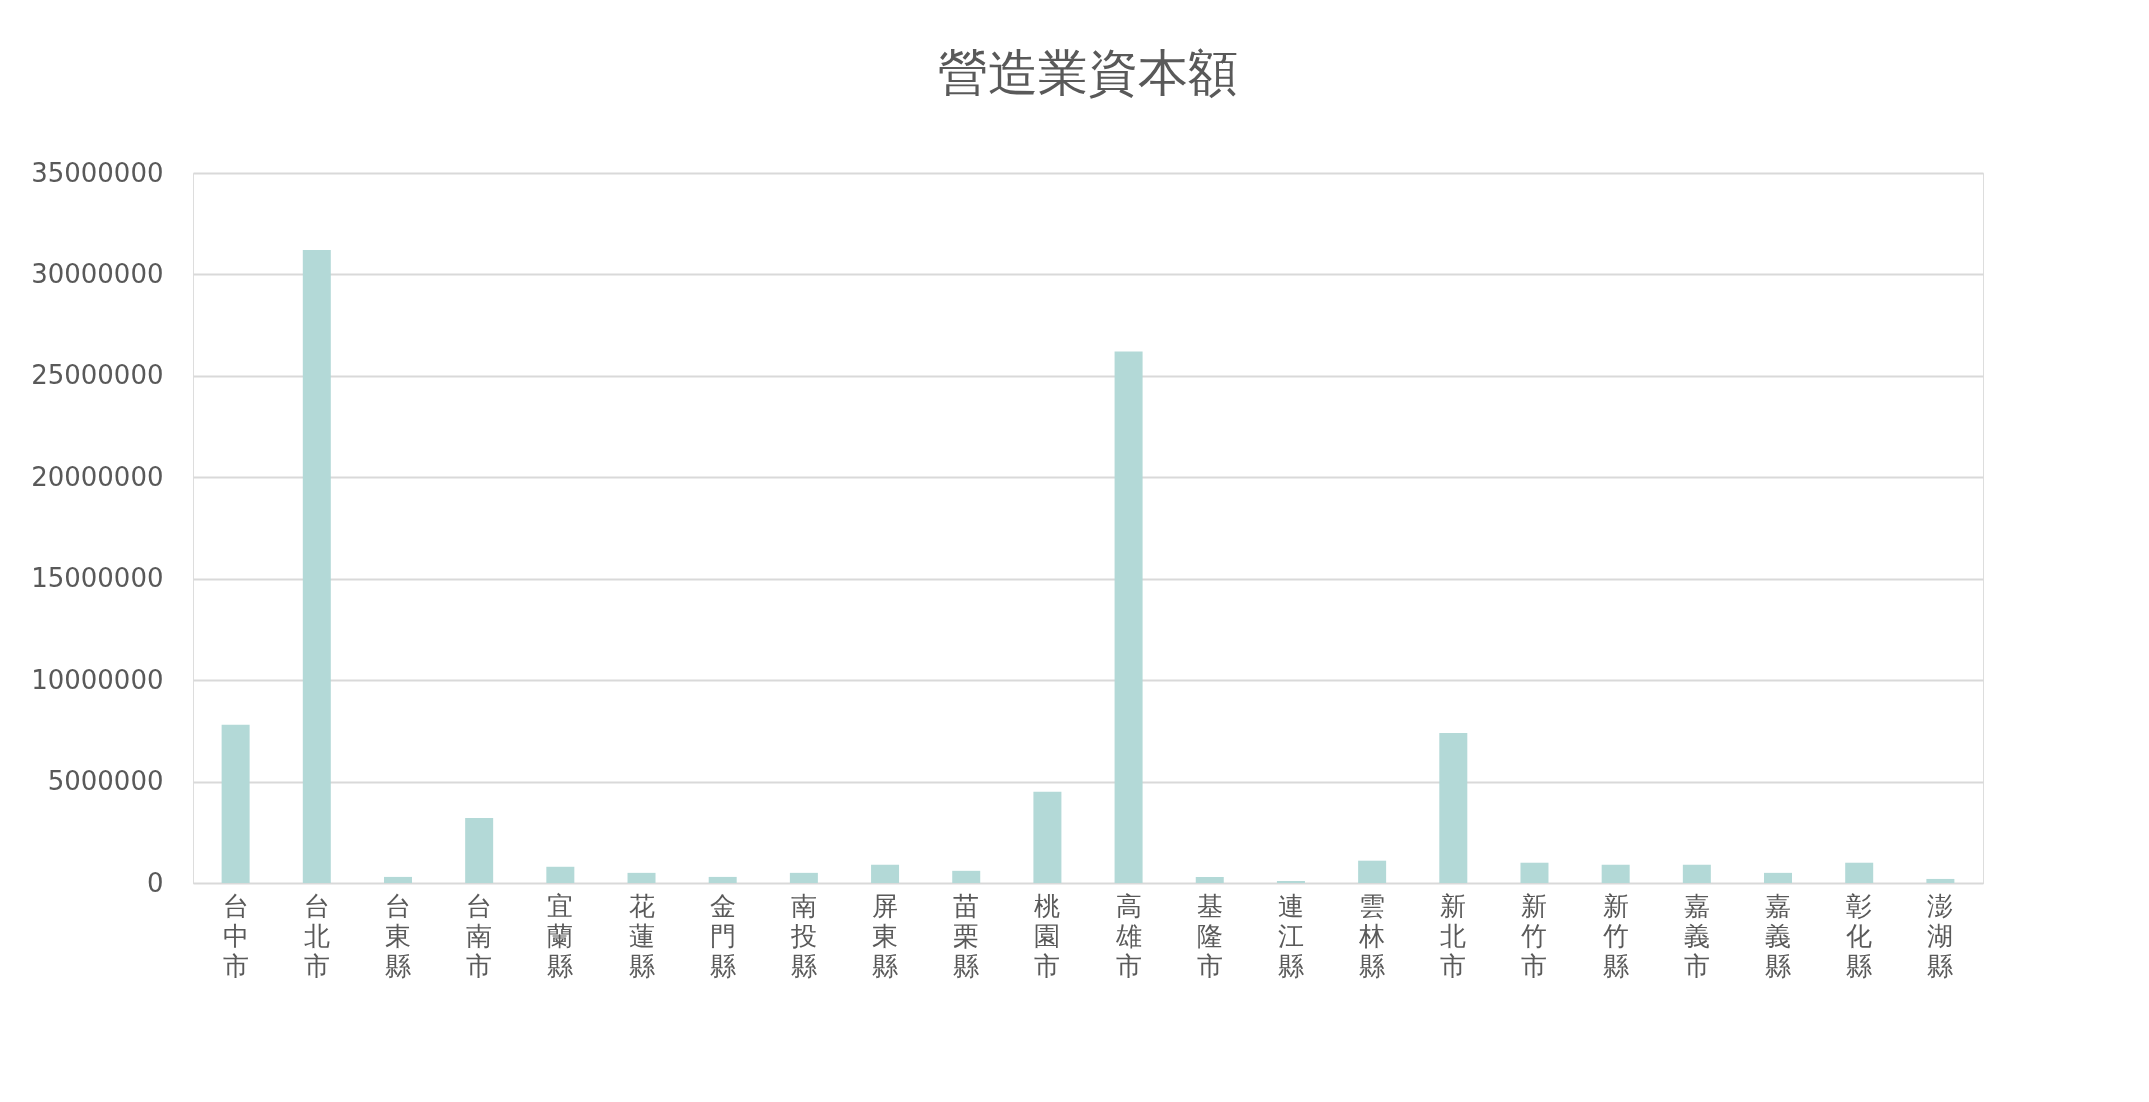  Describe the element at coordinates (1047, 935) in the screenshot. I see `x-tick-label: 桃園市` at that location.